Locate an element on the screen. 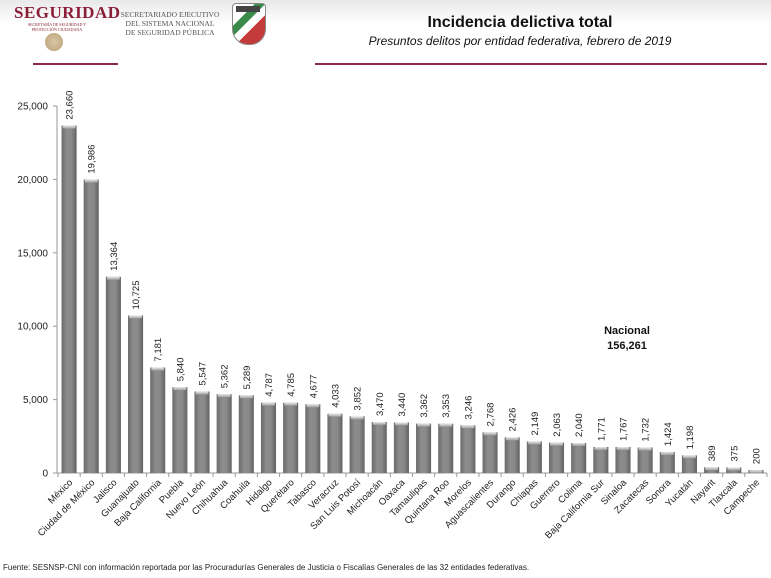  secretariado-line: DE SEGURIDAD PÚBLICA is located at coordinates (170, 32).